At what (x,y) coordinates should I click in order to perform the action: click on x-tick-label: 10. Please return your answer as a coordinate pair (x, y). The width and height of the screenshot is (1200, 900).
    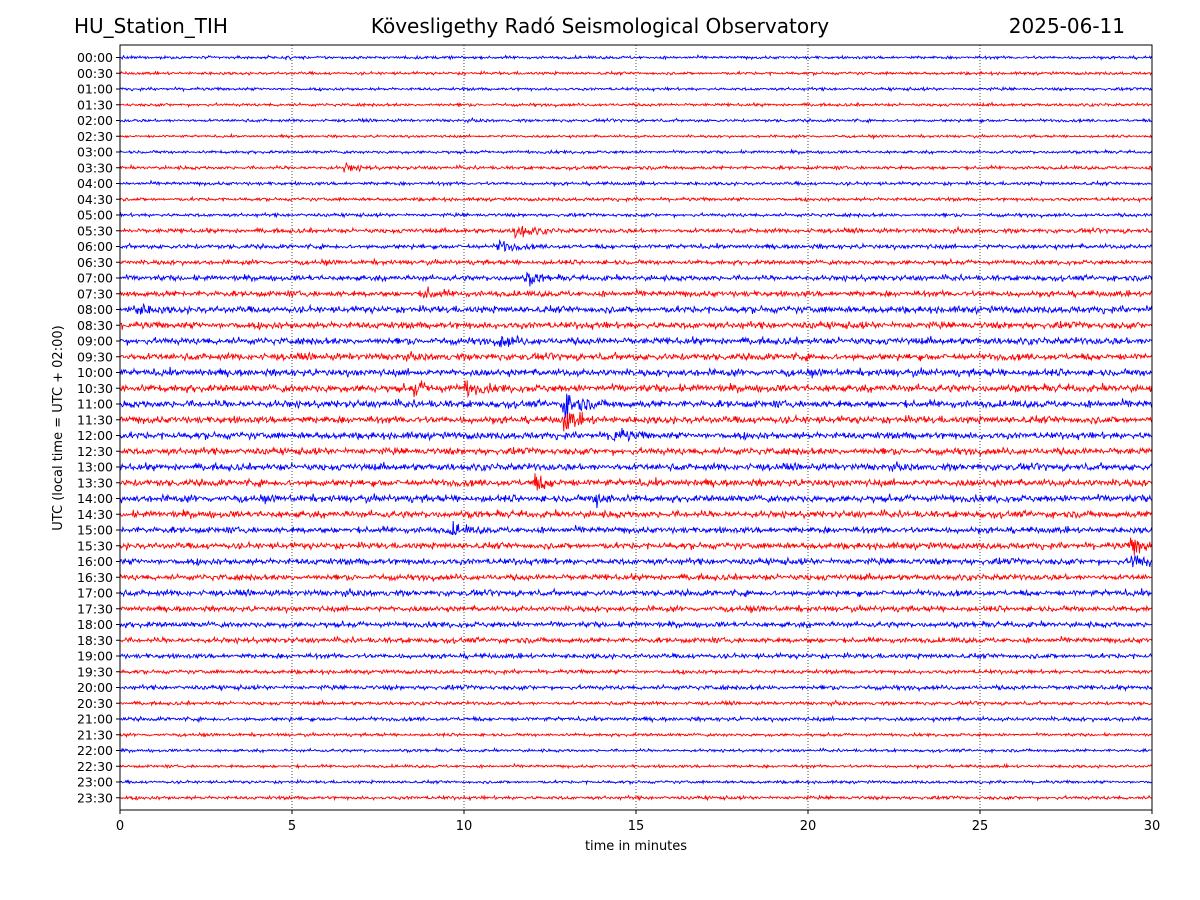
    Looking at the image, I should click on (464, 826).